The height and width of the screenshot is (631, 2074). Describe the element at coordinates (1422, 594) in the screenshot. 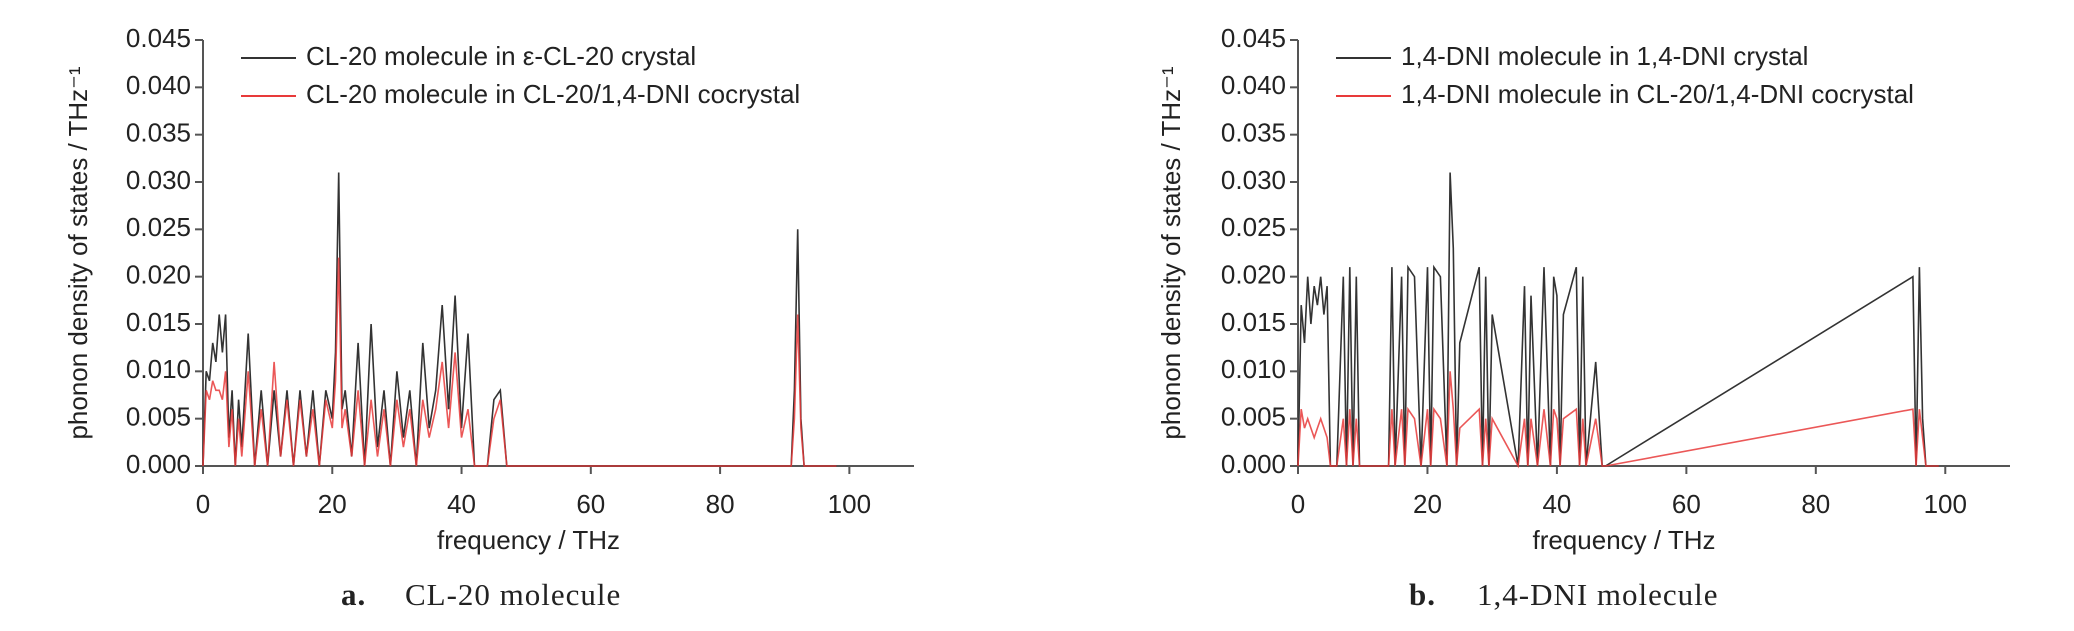

I see `caption-label: b.` at that location.